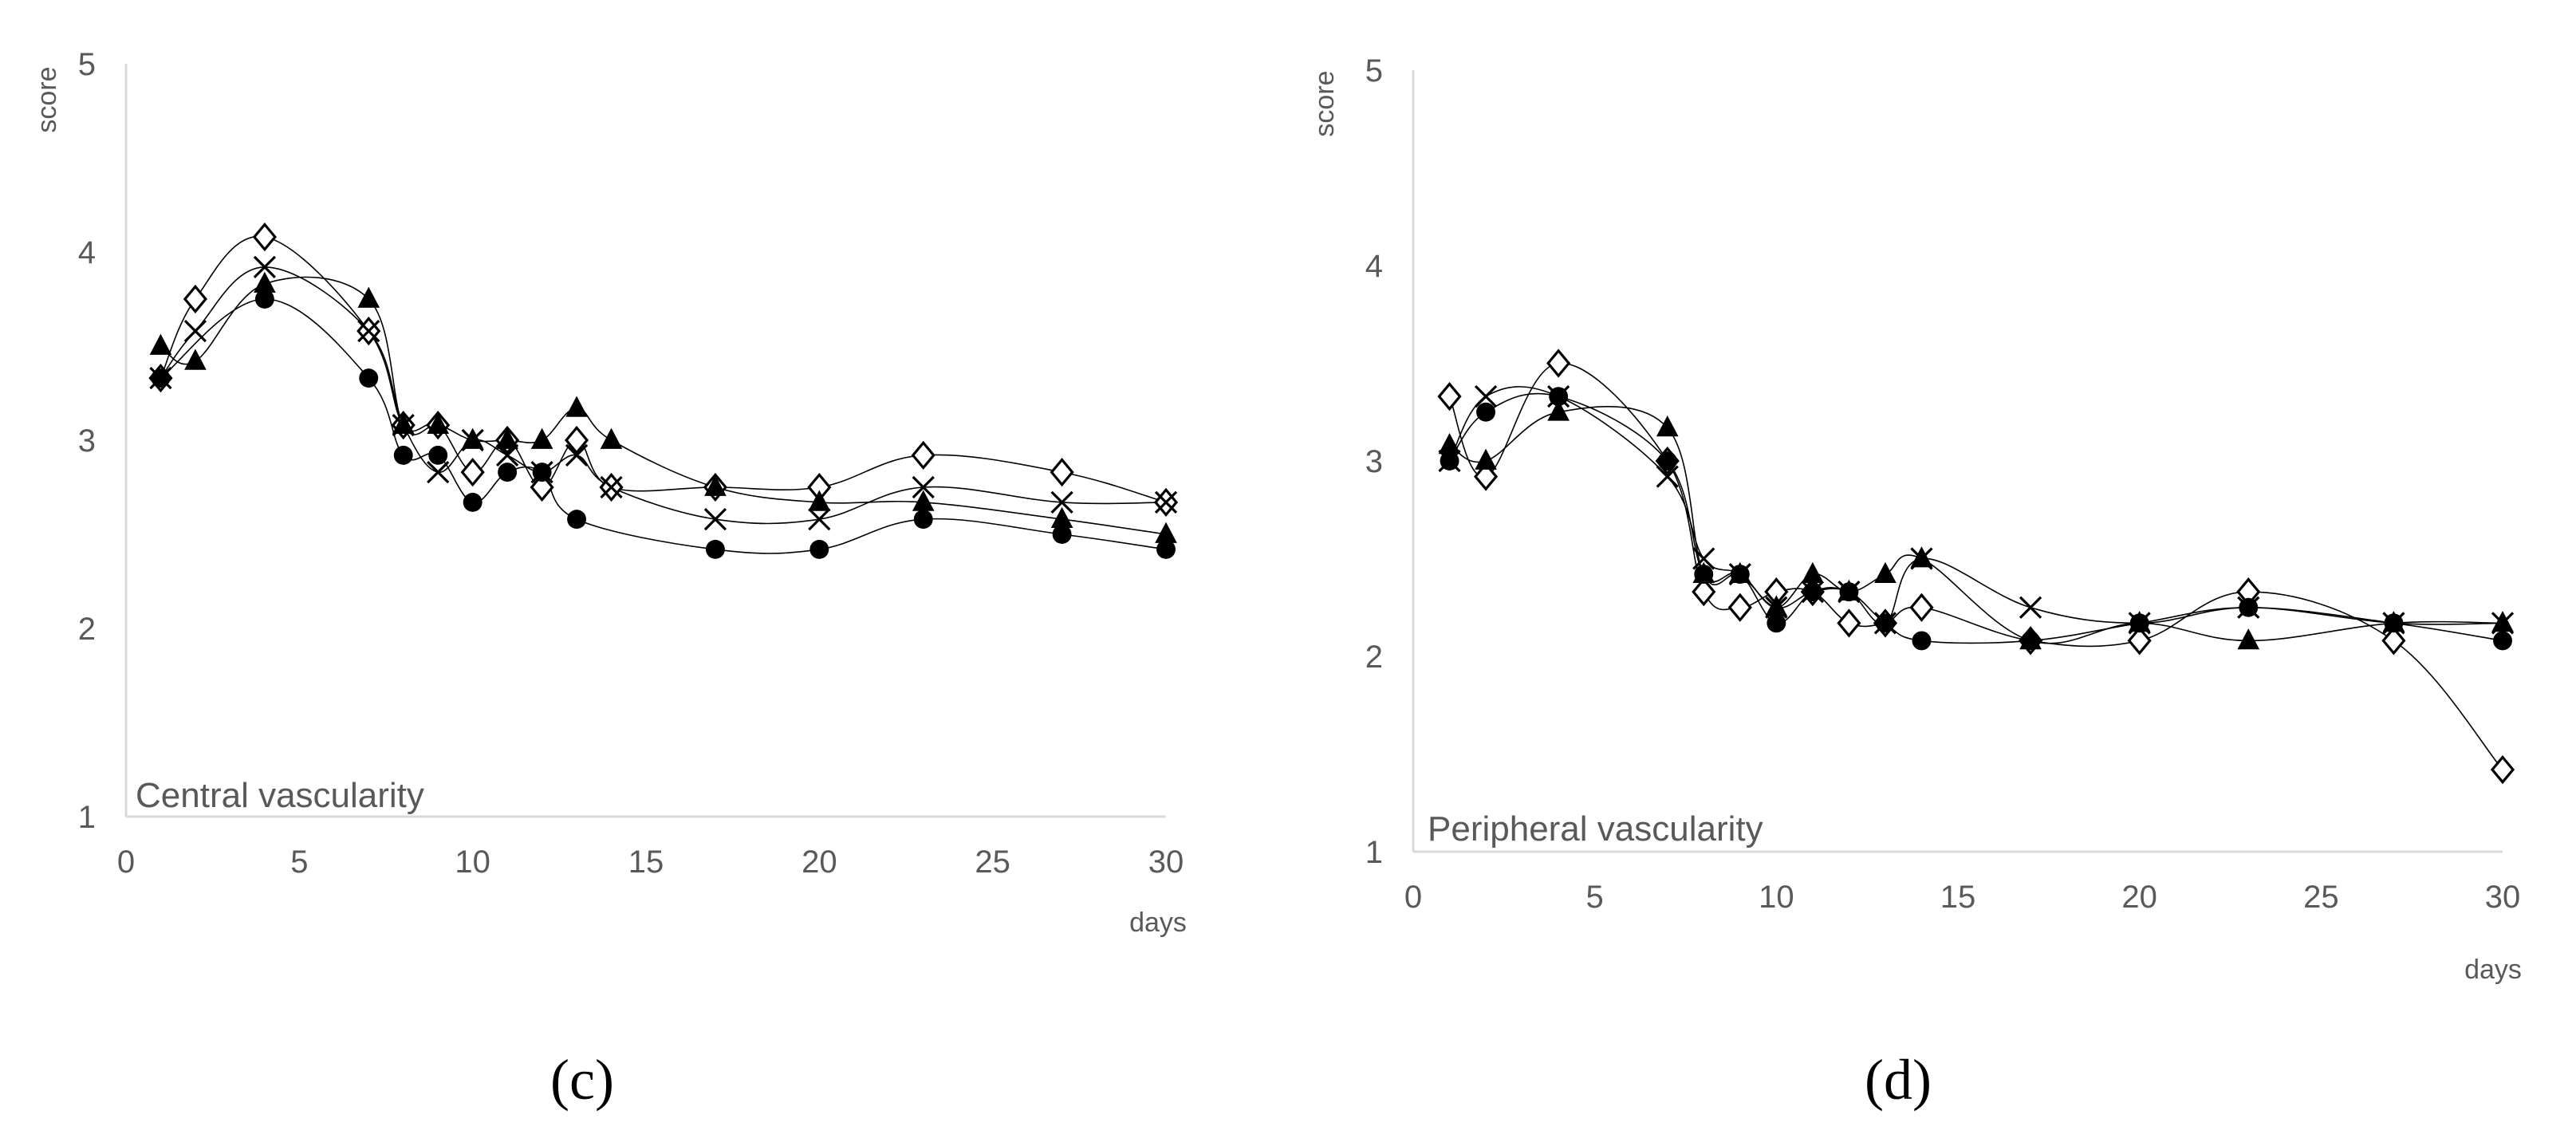 The height and width of the screenshot is (1134, 2576). I want to click on x-tick-label: 0, so click(126, 862).